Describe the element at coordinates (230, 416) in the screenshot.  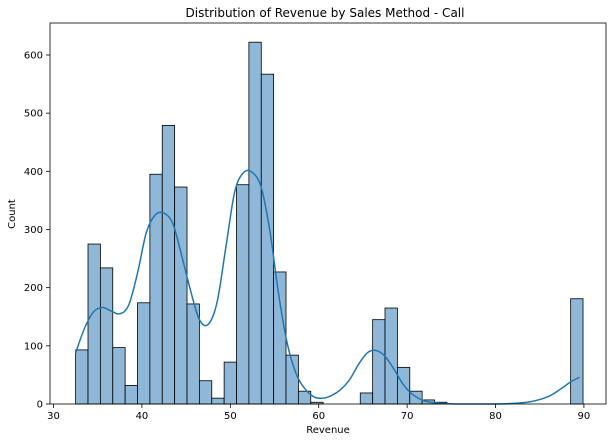
I see `x-tick-label: 50` at that location.